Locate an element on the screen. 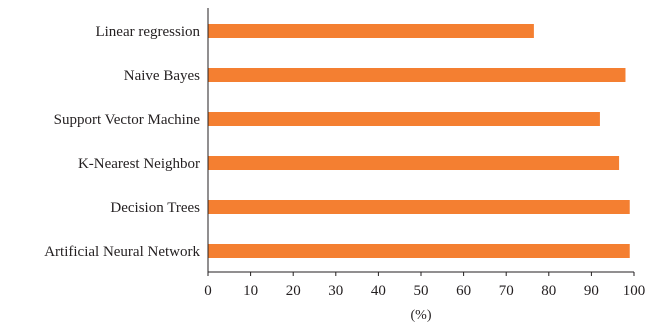 The width and height of the screenshot is (652, 326). bar-linear-regression is located at coordinates (371, 31).